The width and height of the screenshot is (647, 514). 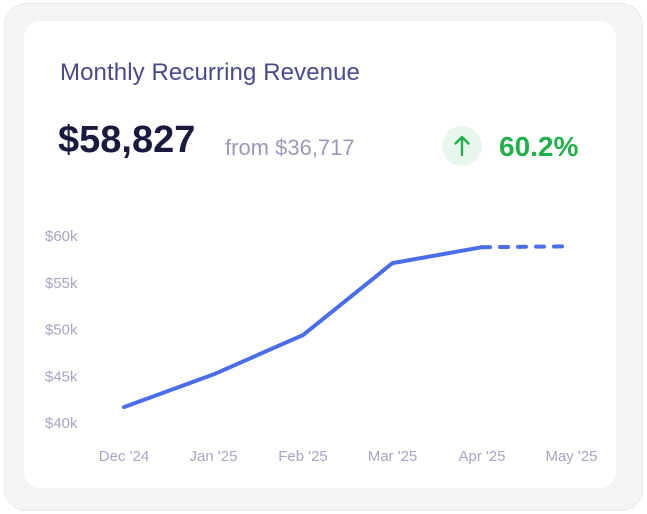 What do you see at coordinates (571, 456) in the screenshot?
I see `x-tick-label: May '25` at bounding box center [571, 456].